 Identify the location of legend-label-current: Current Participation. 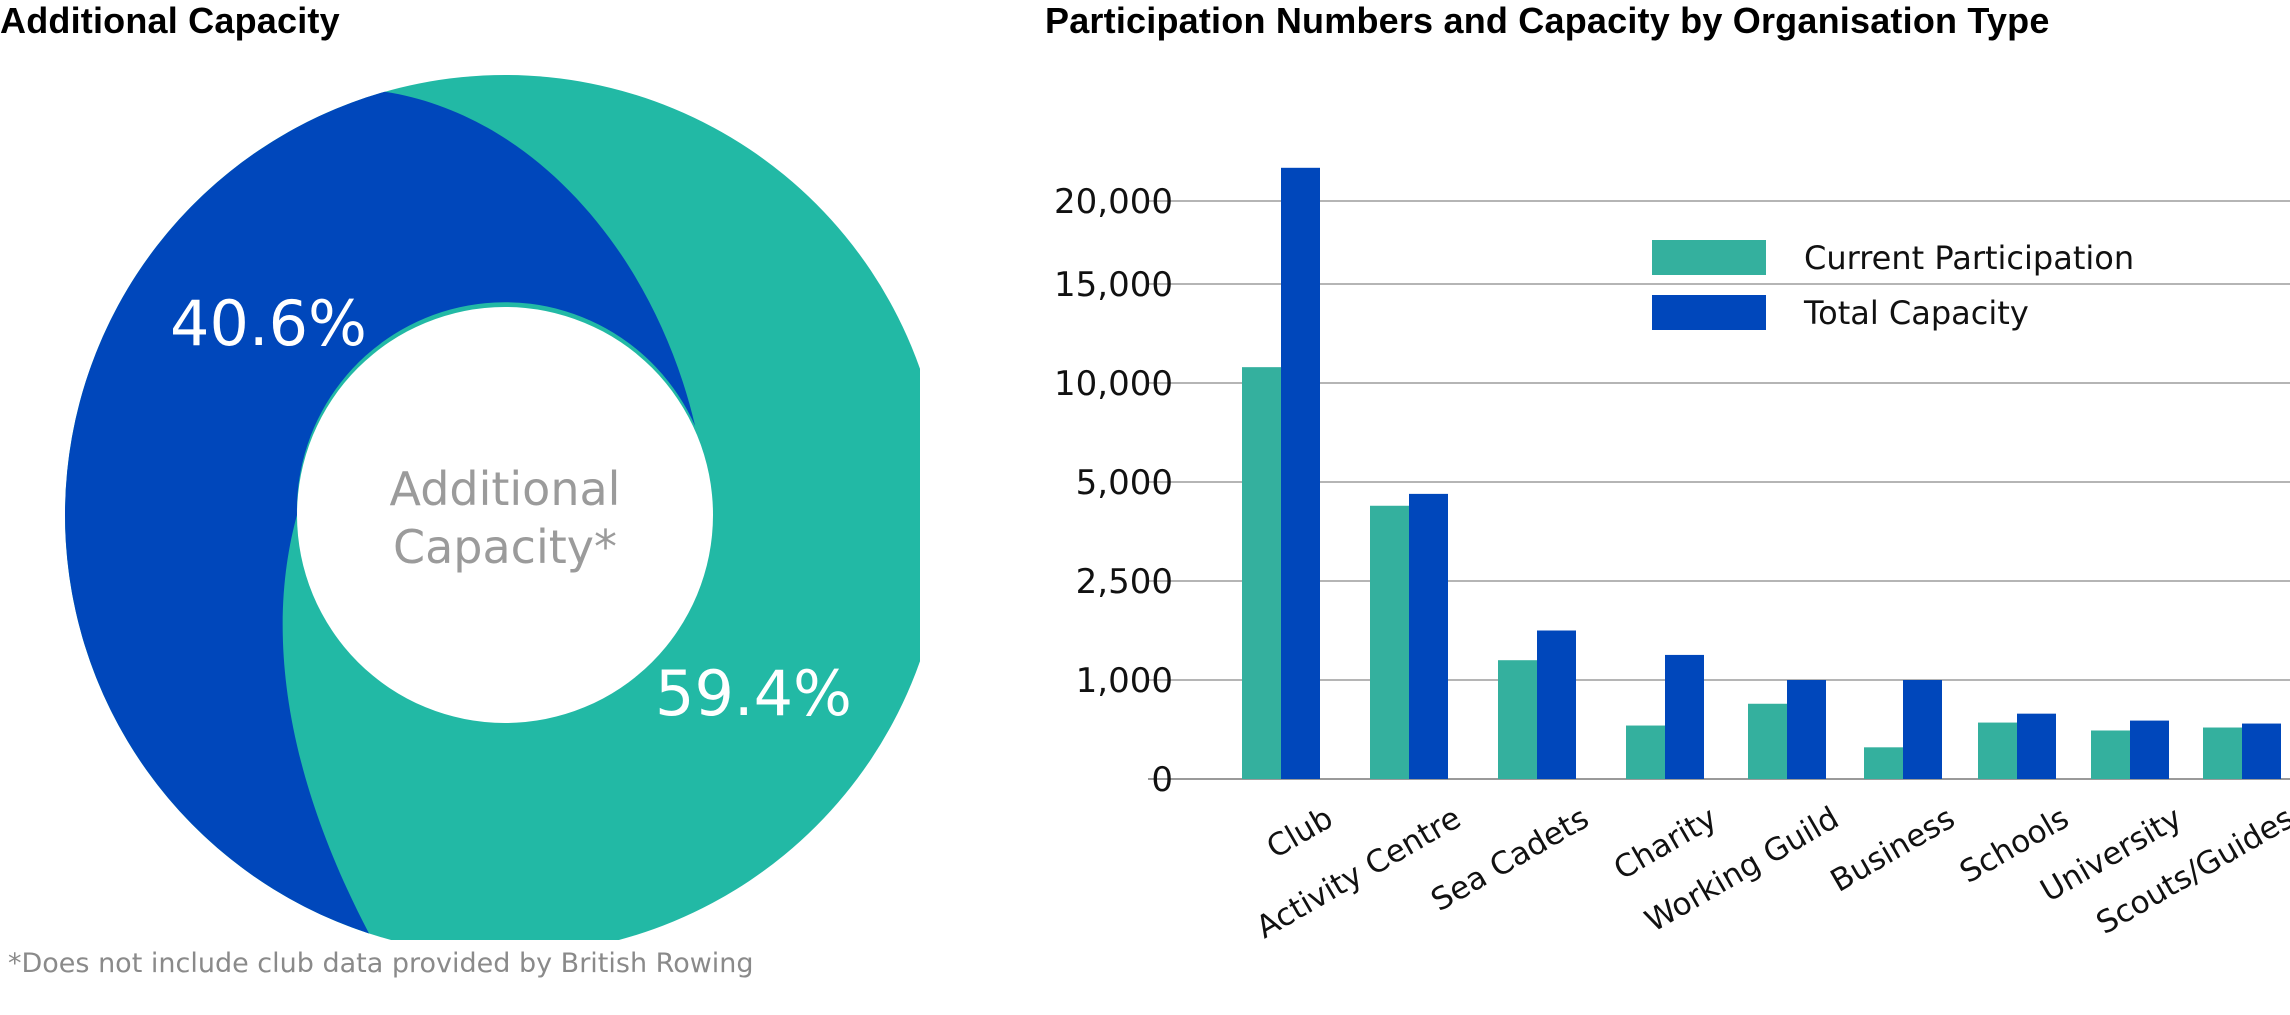
(1969, 258).